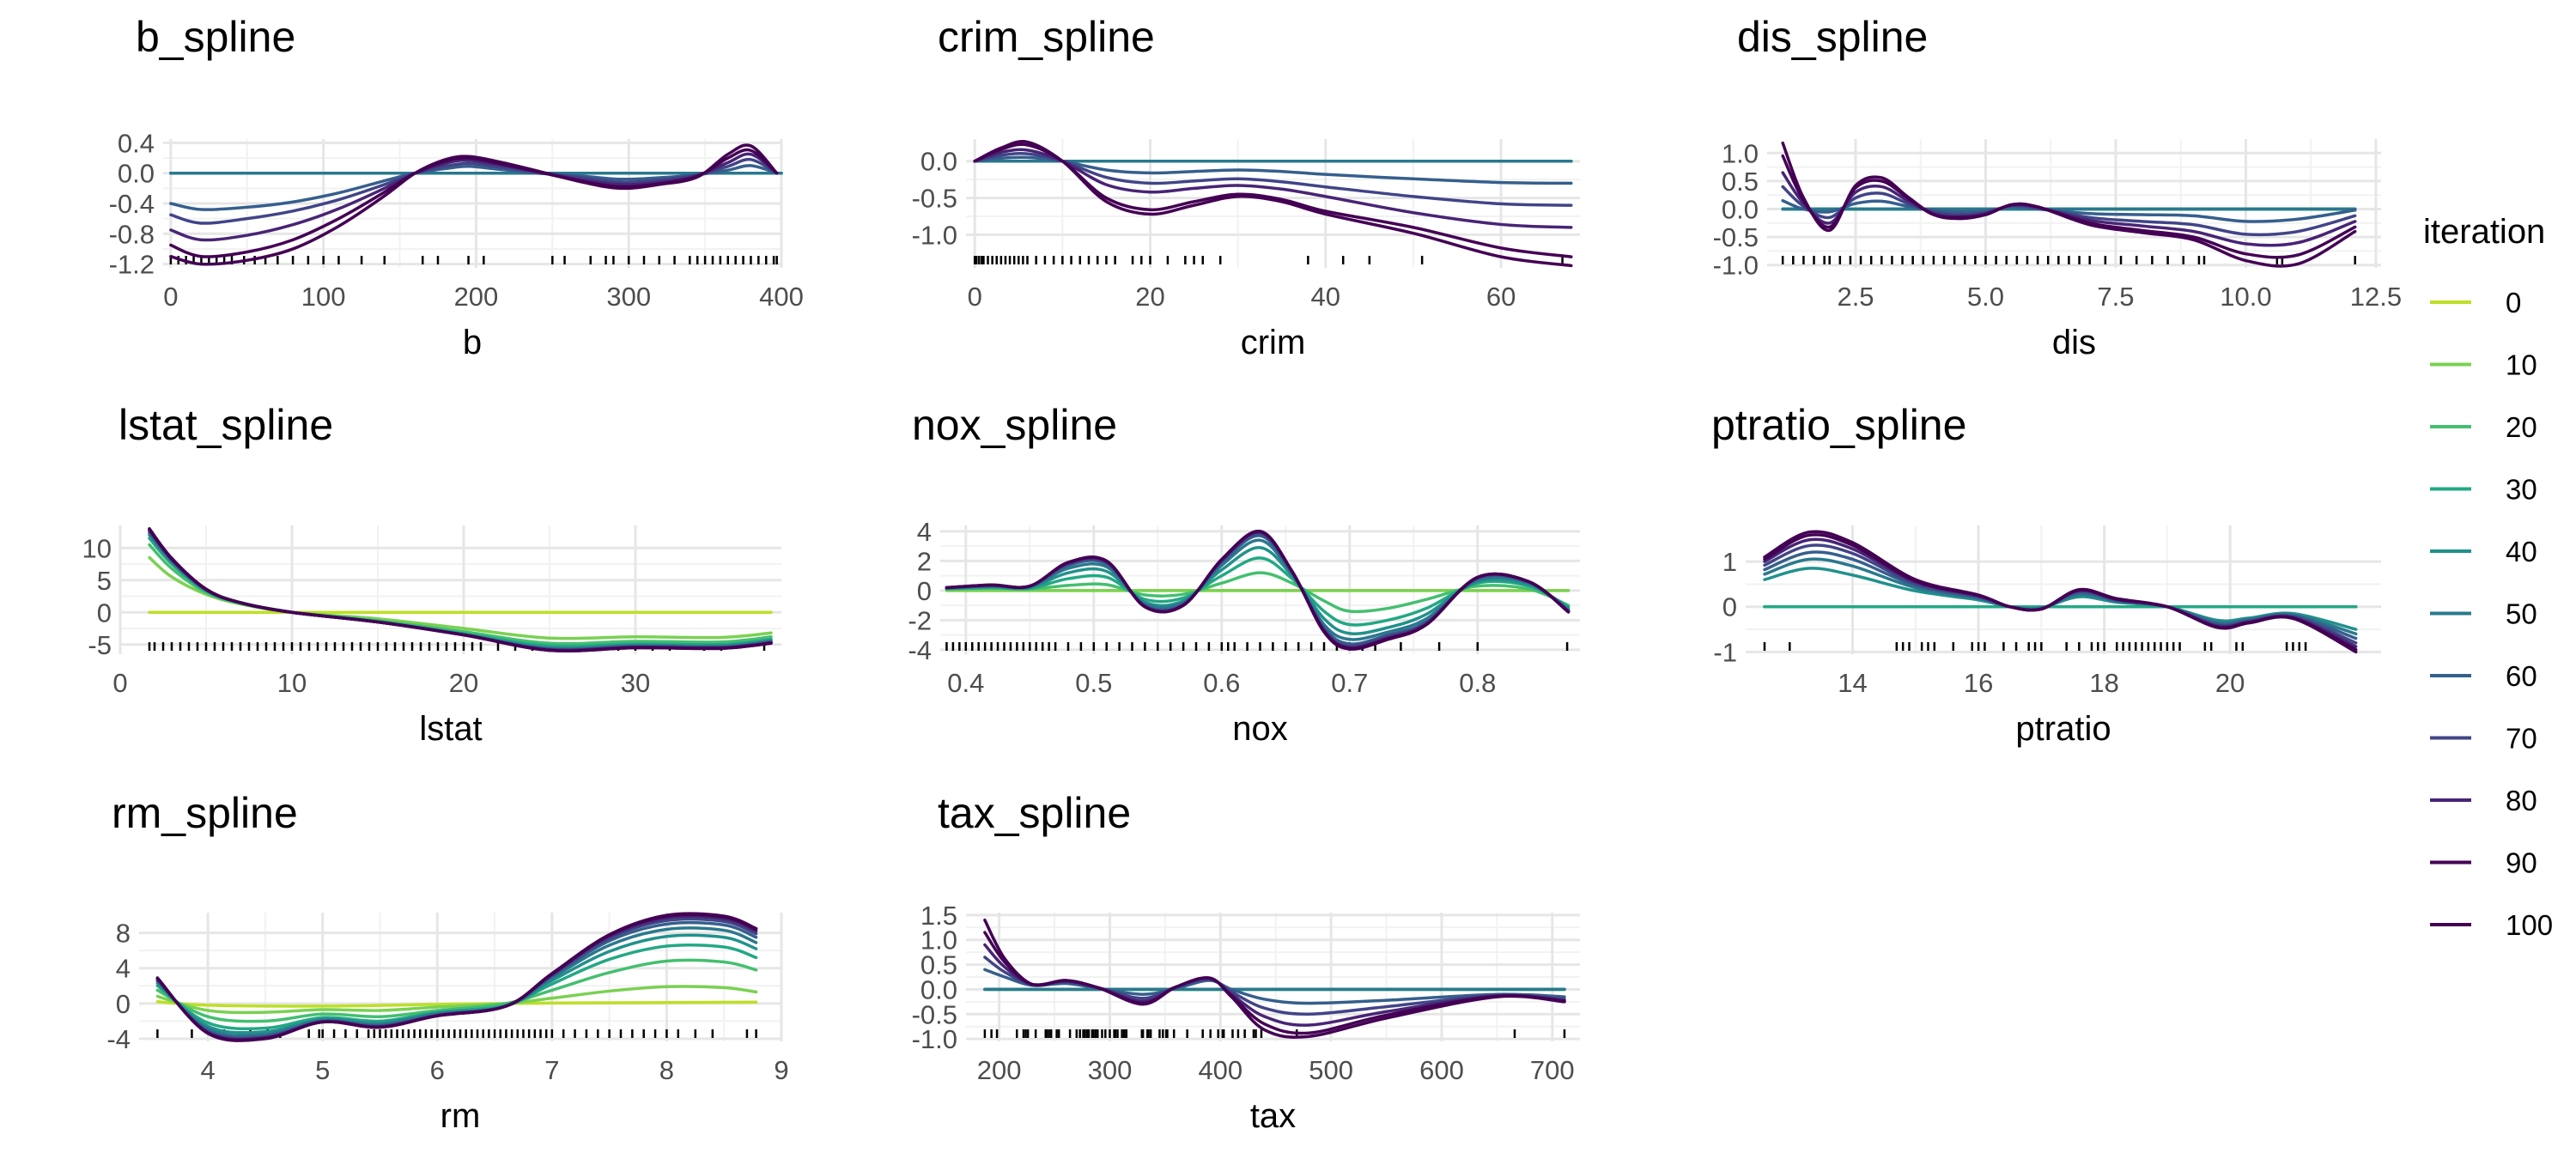 This screenshot has width=2576, height=1159. What do you see at coordinates (323, 1070) in the screenshot?
I see `x-tick-label: 5` at bounding box center [323, 1070].